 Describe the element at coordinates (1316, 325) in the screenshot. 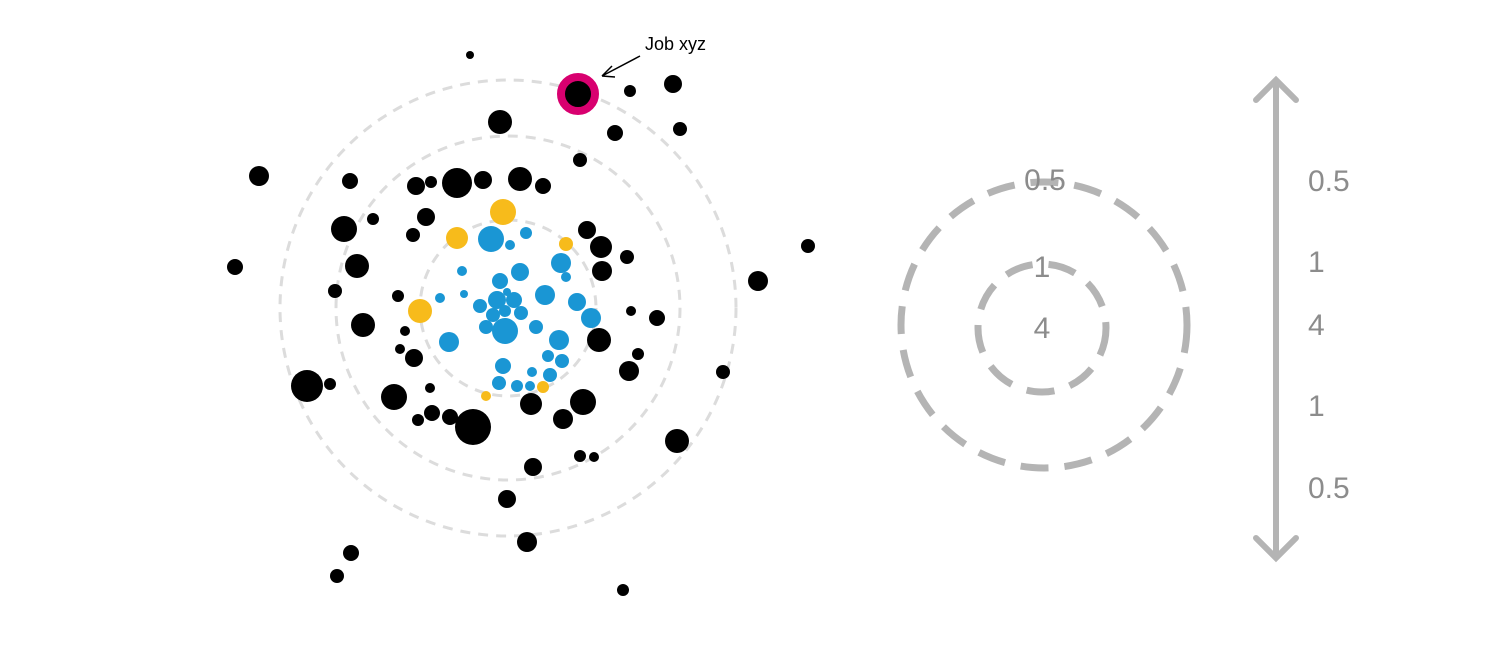

I see `scale-label-3: 4` at that location.